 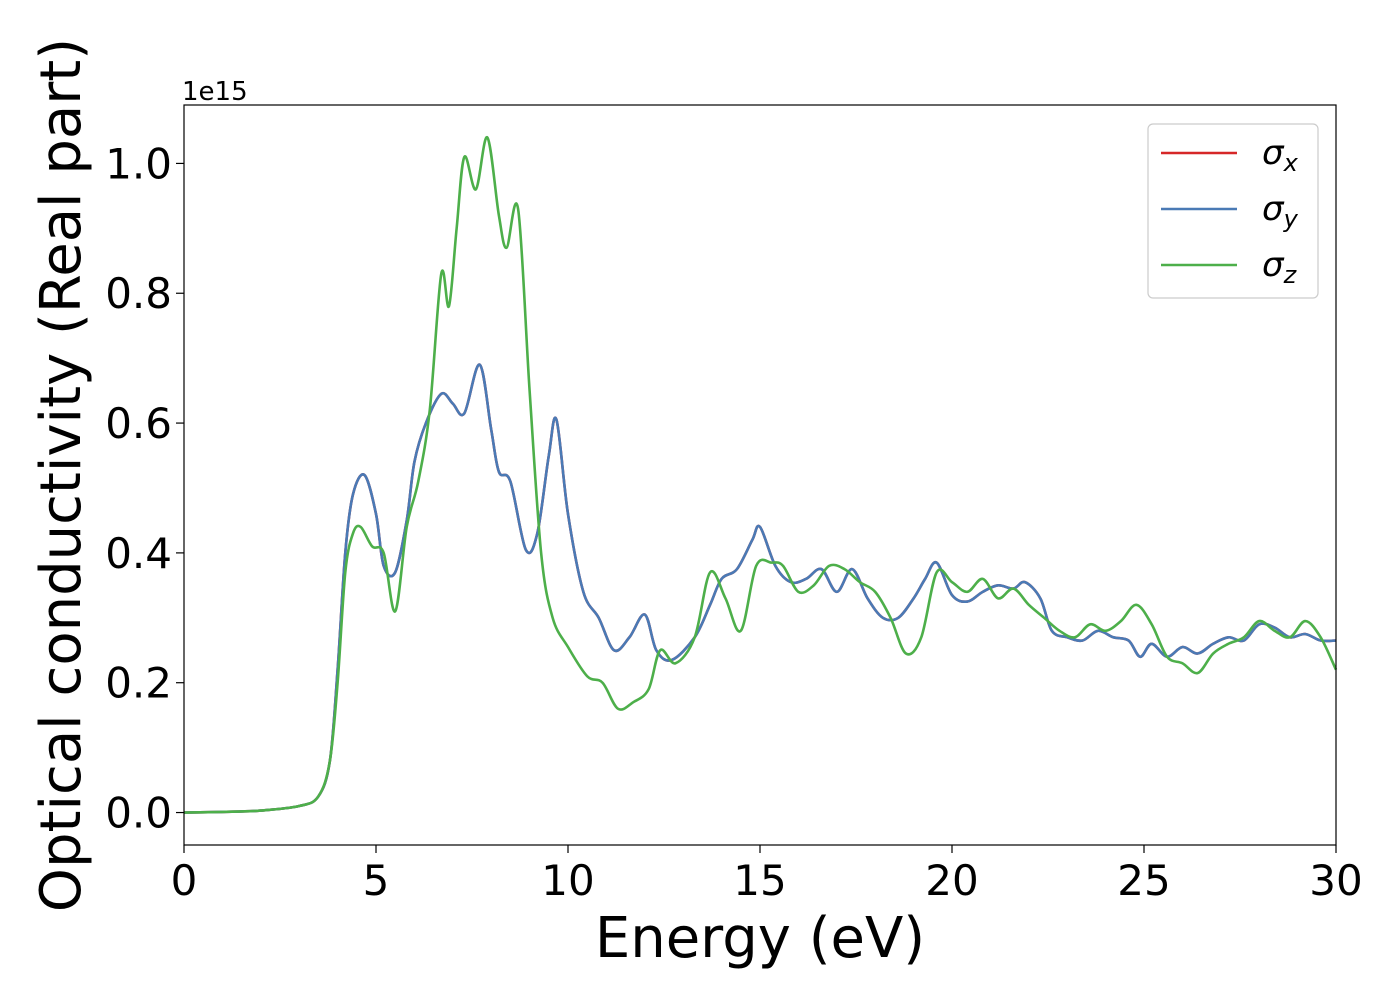 I want to click on legend-label-x: σx, so click(x=1280, y=155).